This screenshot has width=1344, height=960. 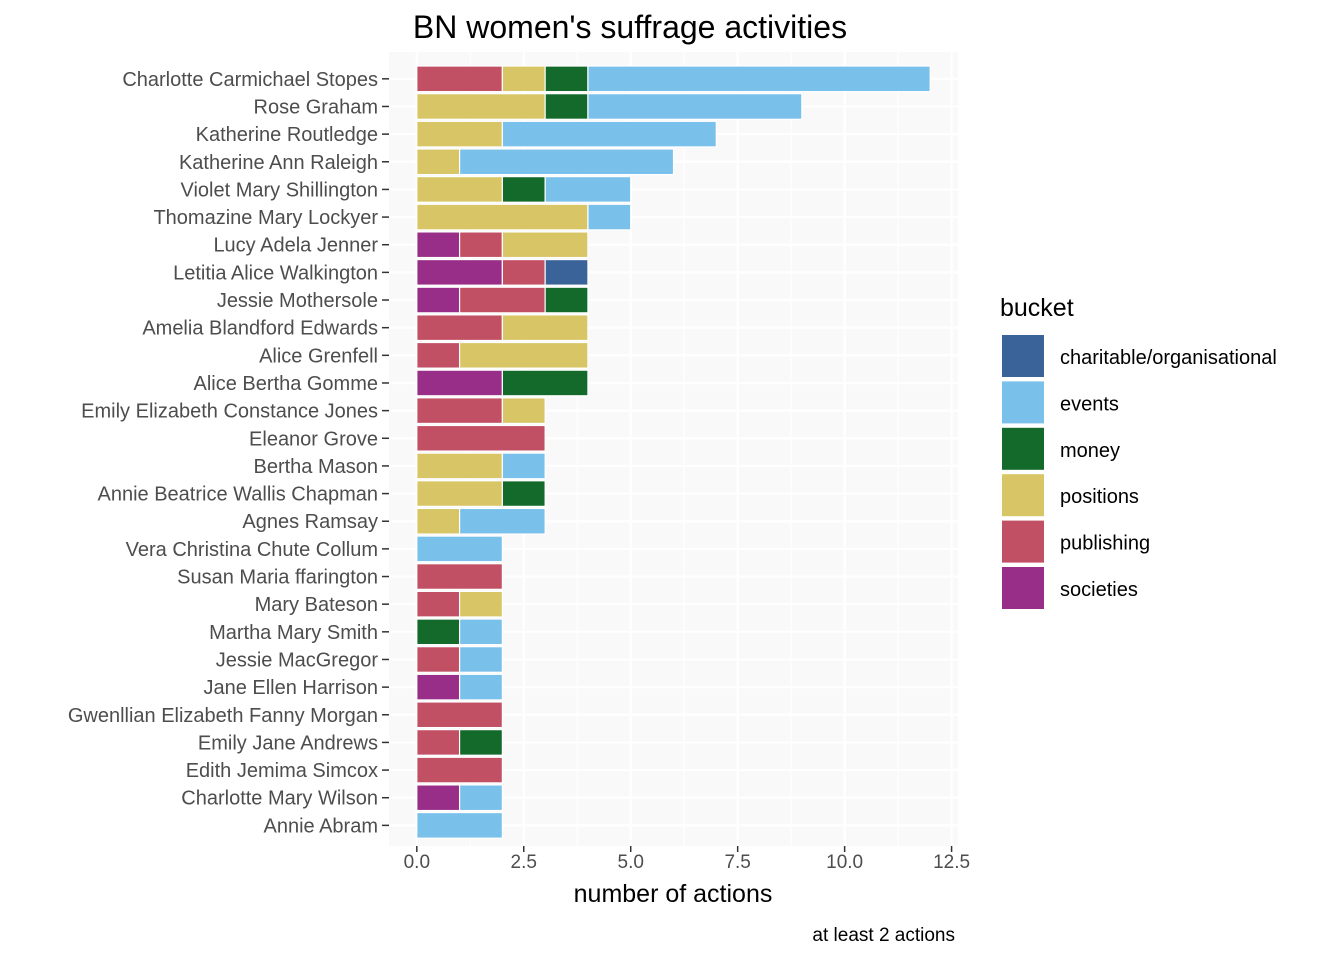 What do you see at coordinates (316, 605) in the screenshot?
I see `y-tick-label: Mary Bateson` at bounding box center [316, 605].